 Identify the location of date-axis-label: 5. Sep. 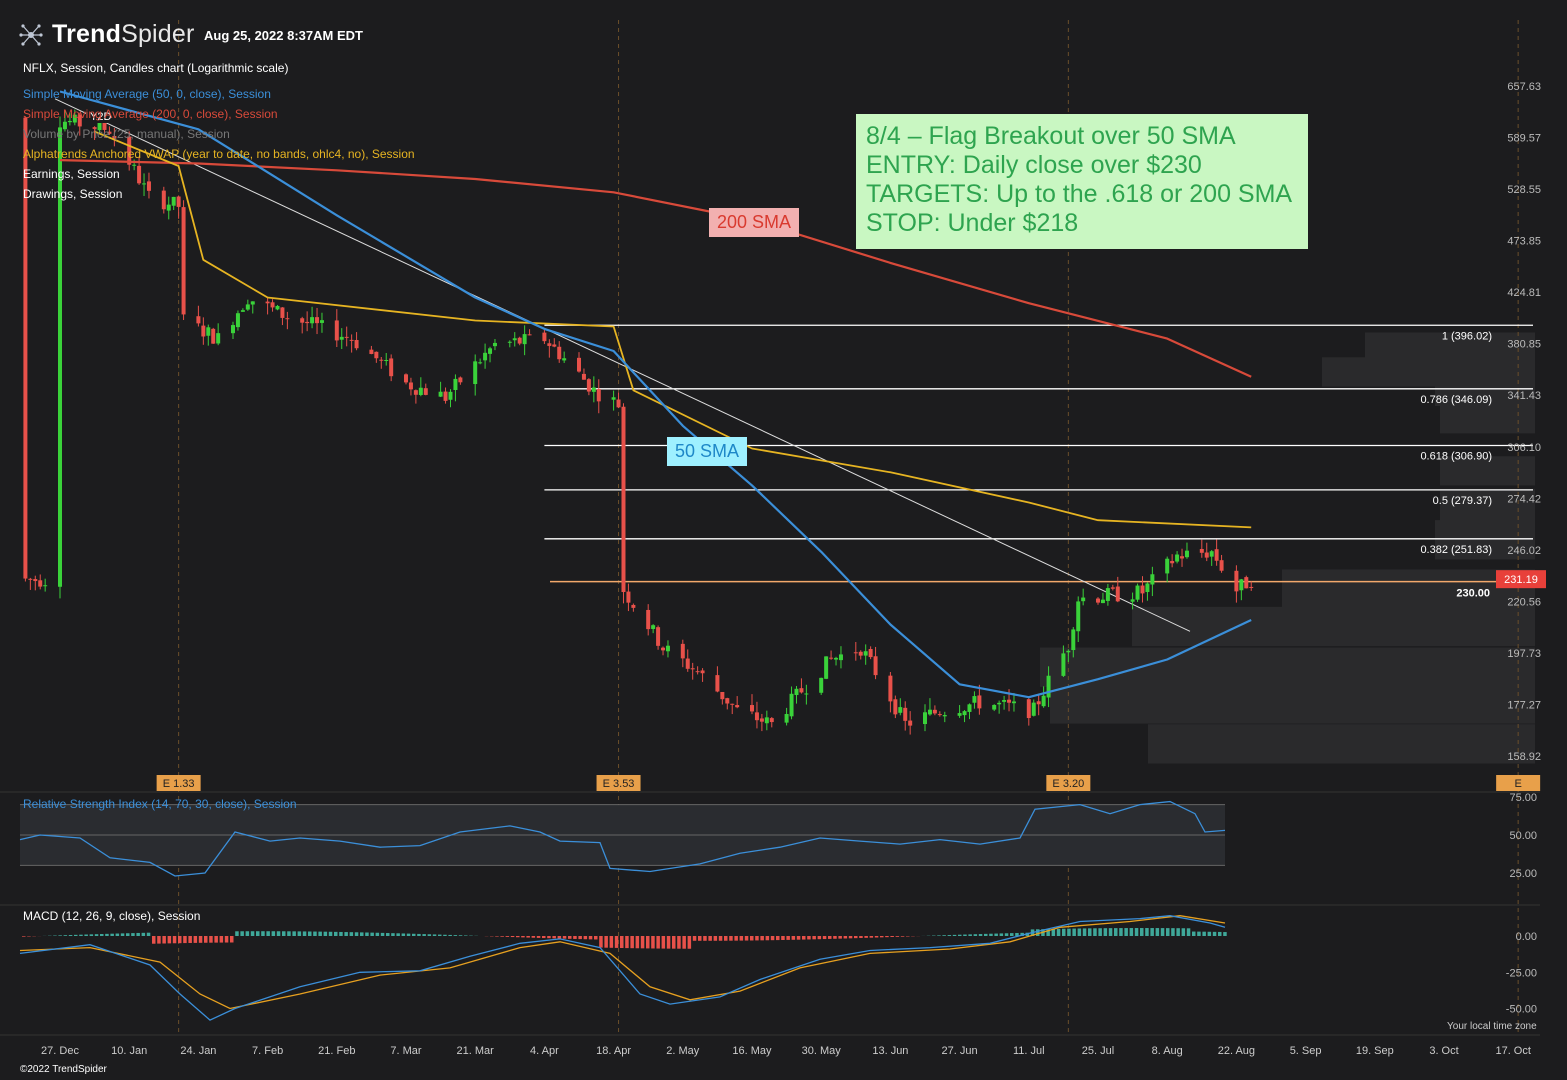
(1306, 1051).